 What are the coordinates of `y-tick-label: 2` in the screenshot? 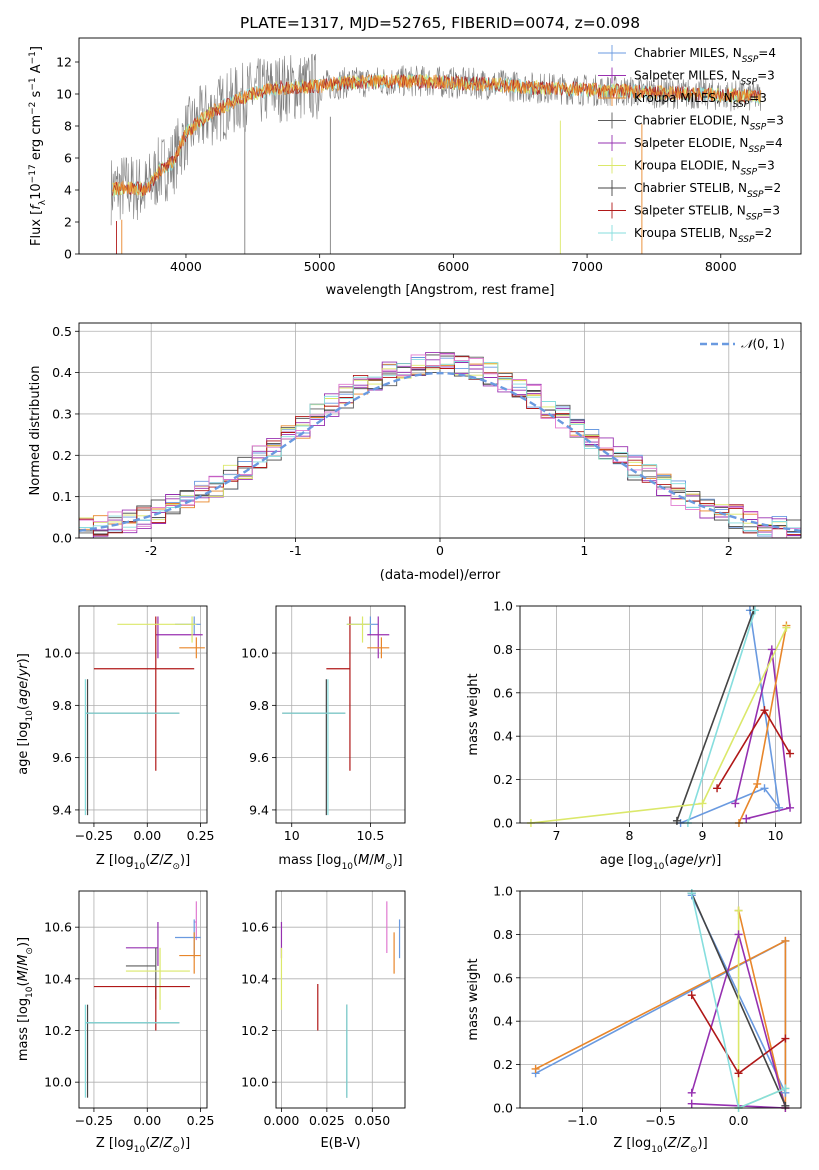 It's located at (68, 222).